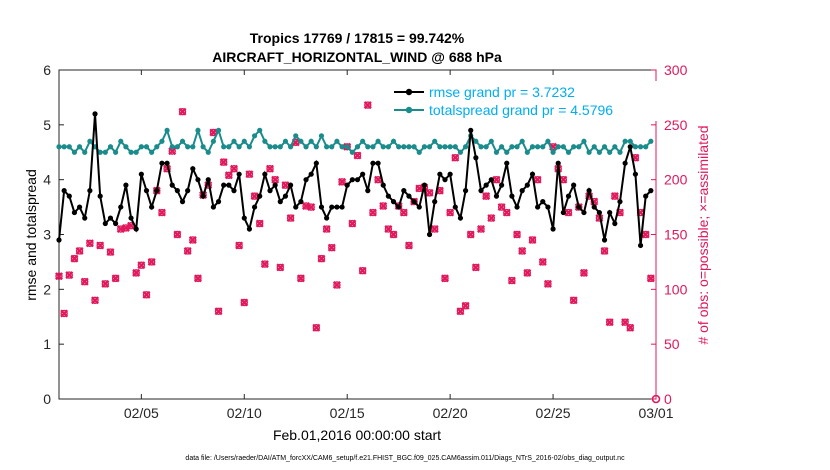 Image resolution: width=830 pixels, height=470 pixels. Describe the element at coordinates (244, 413) in the screenshot. I see `x-tick-label: 02/10` at that location.